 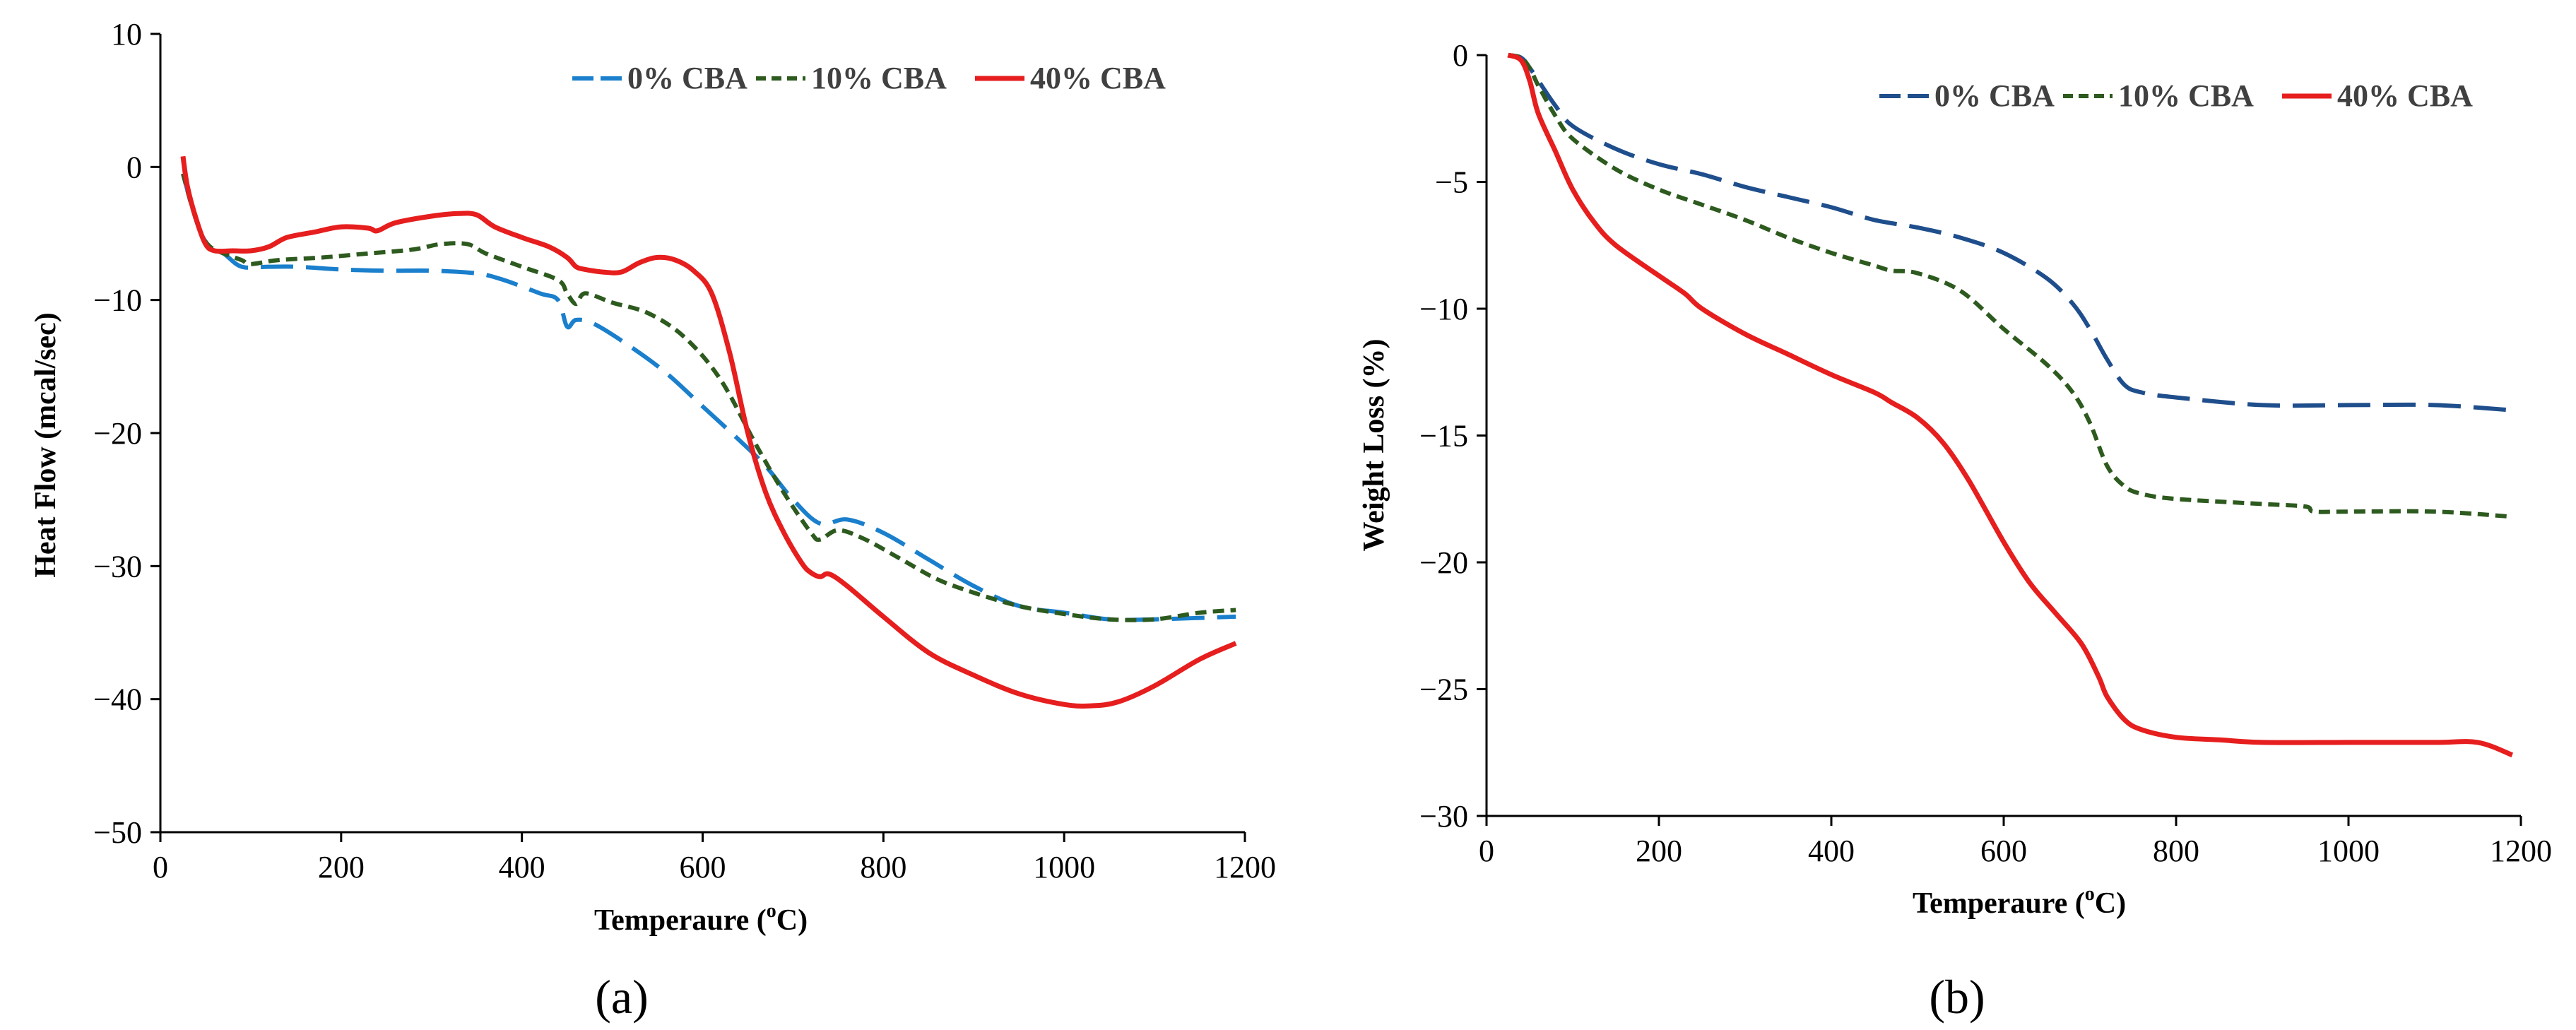 What do you see at coordinates (2019, 901) in the screenshot?
I see `panel-b-x-axis-title: Temperaure (oC)` at bounding box center [2019, 901].